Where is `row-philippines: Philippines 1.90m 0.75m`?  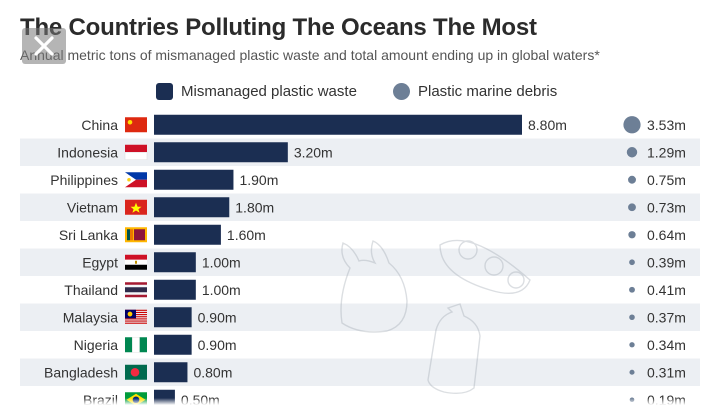 row-philippines: Philippines 1.90m 0.75m is located at coordinates (368, 179).